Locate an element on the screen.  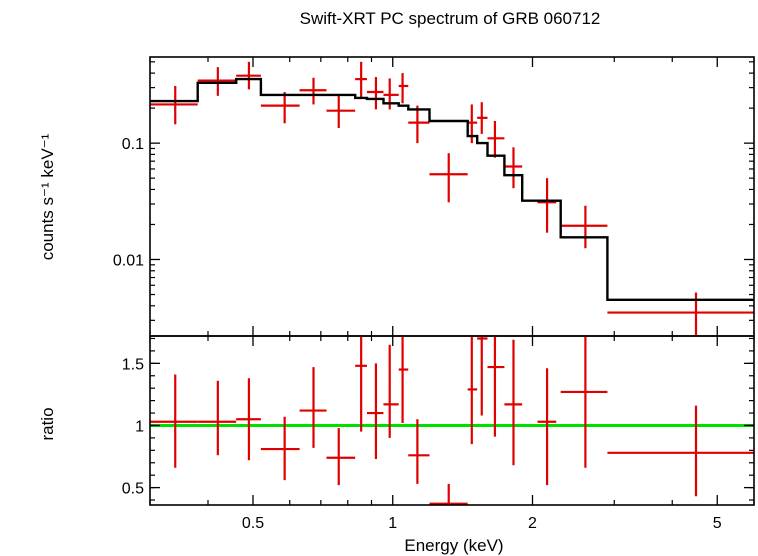
x-tick-label: 1 is located at coordinates (392, 523).